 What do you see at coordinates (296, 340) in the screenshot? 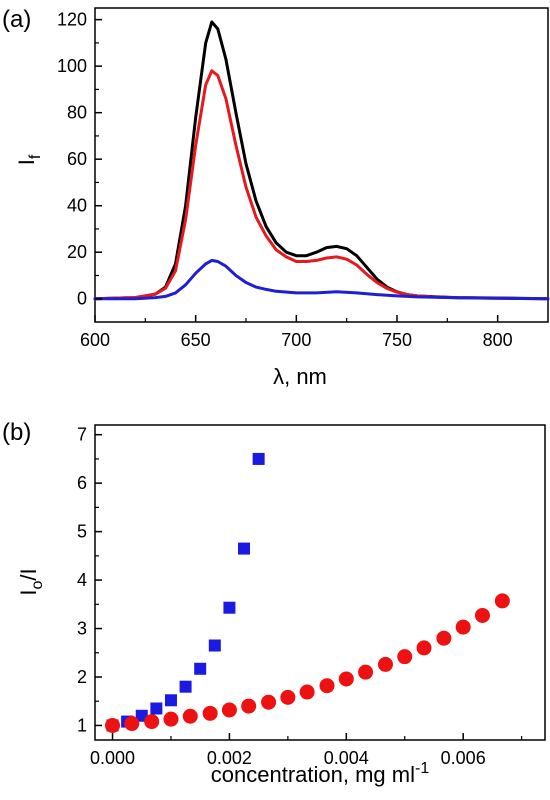
I see `x-tick-label: 700` at bounding box center [296, 340].